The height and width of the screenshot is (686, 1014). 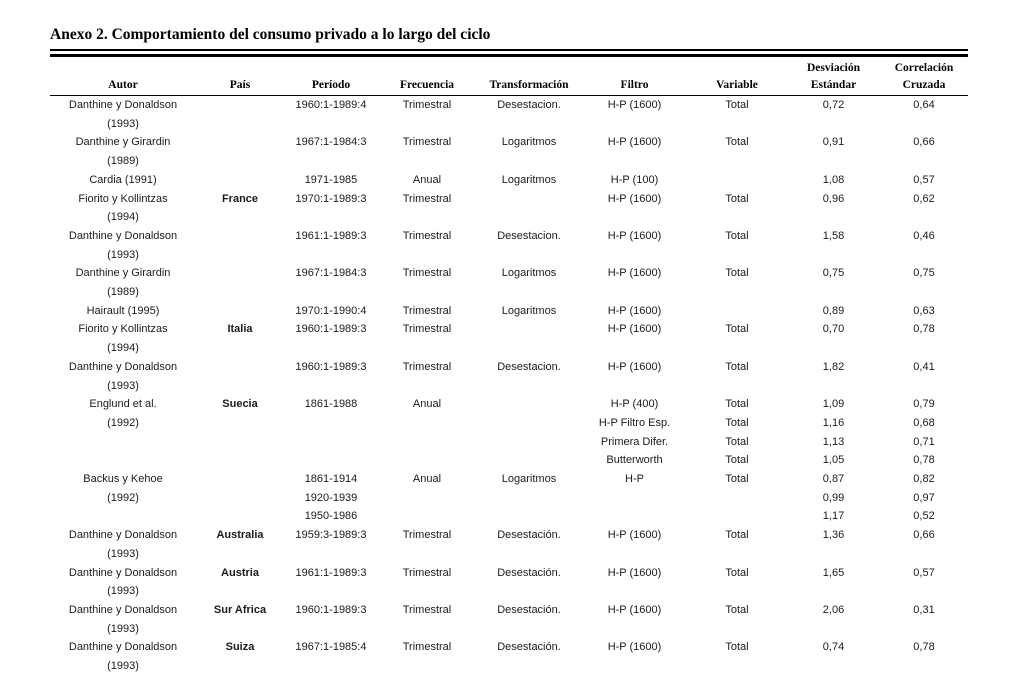 I want to click on cell-autor: Danthine y Girardin, so click(x=123, y=273).